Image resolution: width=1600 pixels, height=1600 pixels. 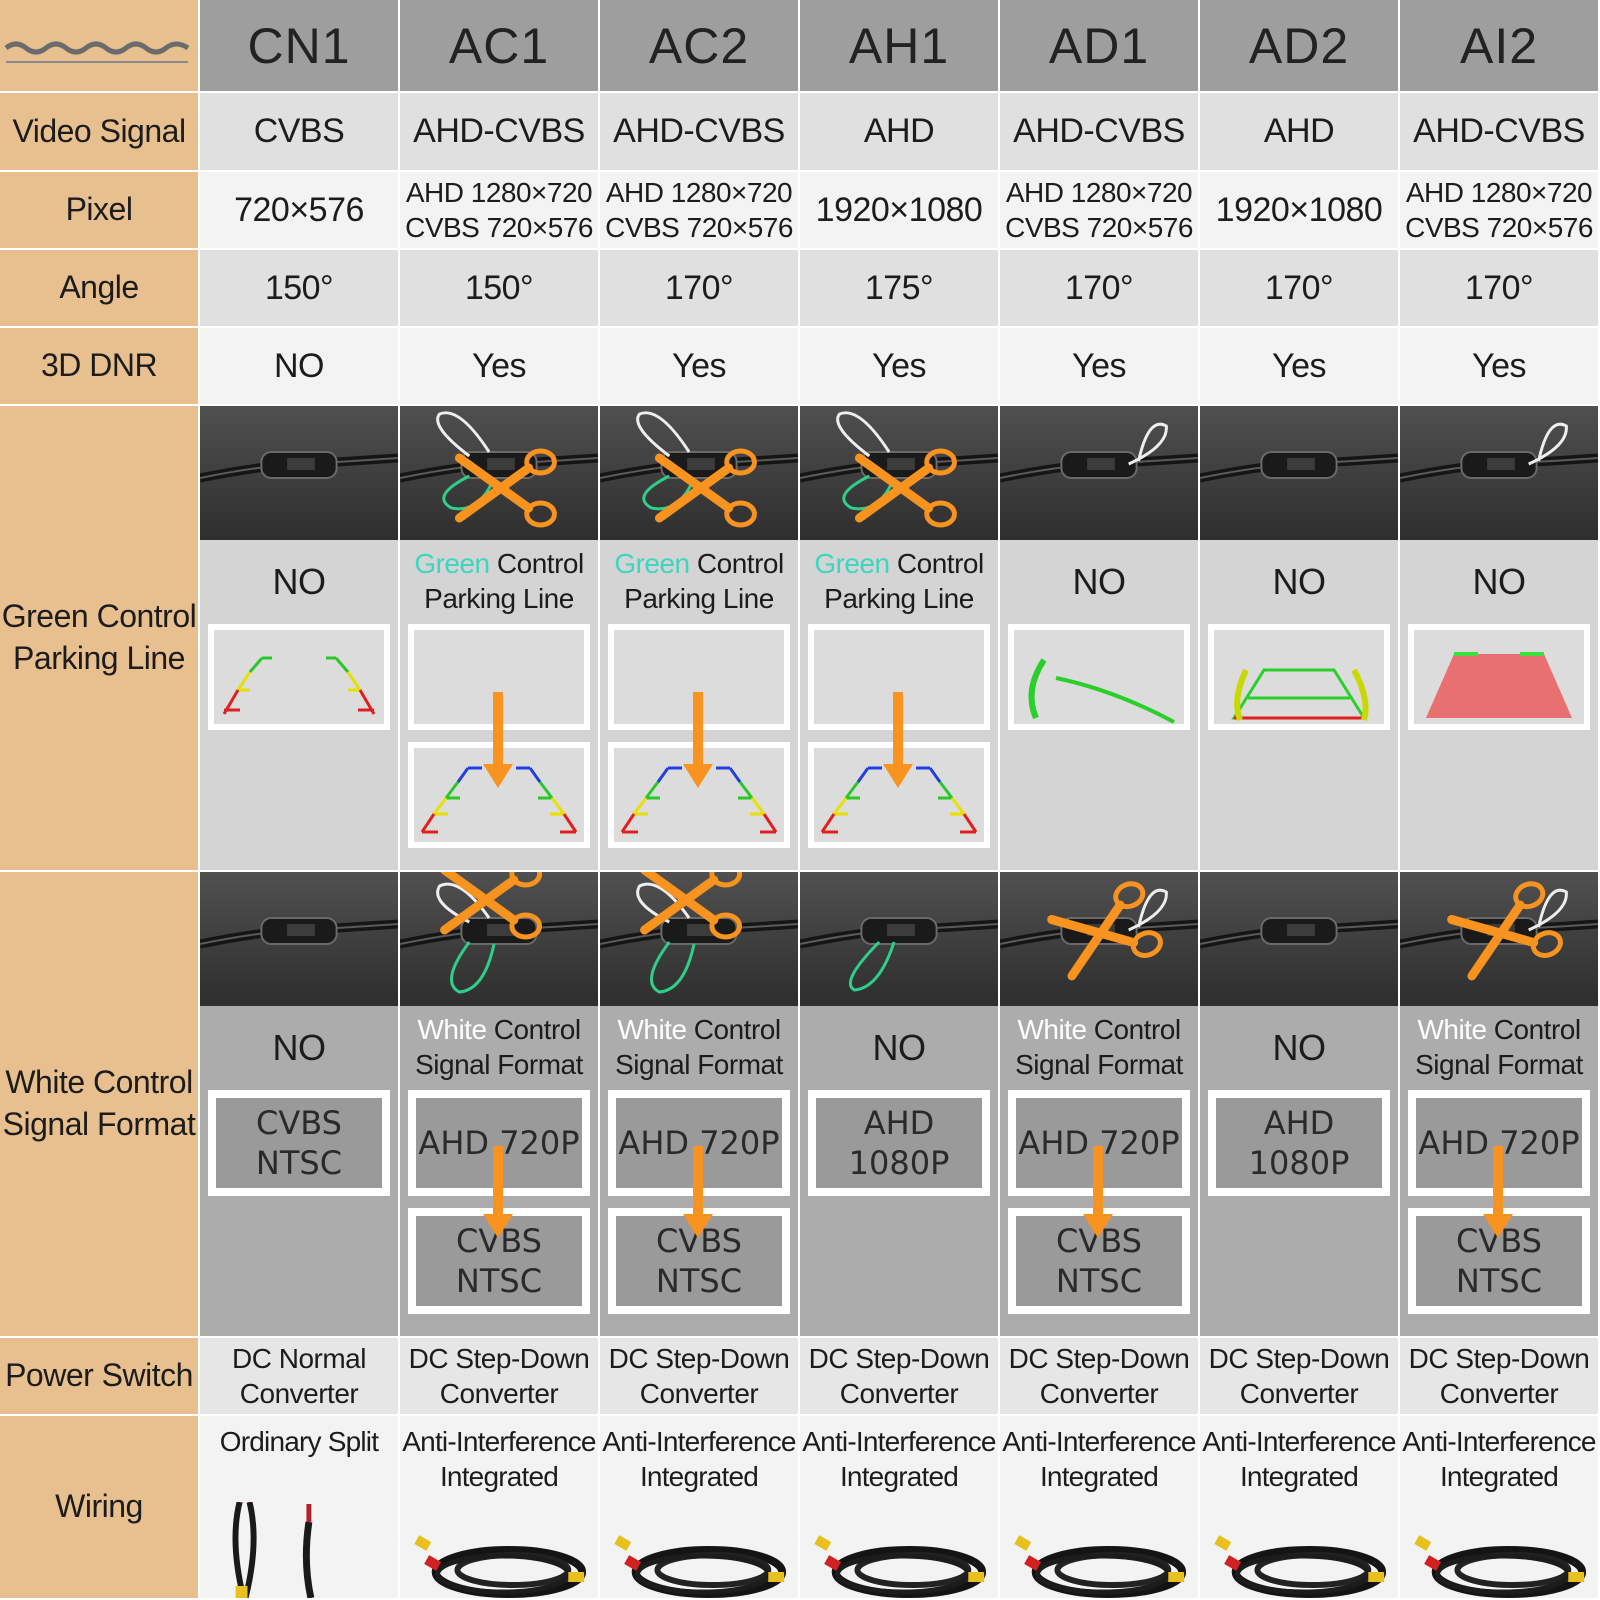 I want to click on model-header: AD2, so click(x=1300, y=46).